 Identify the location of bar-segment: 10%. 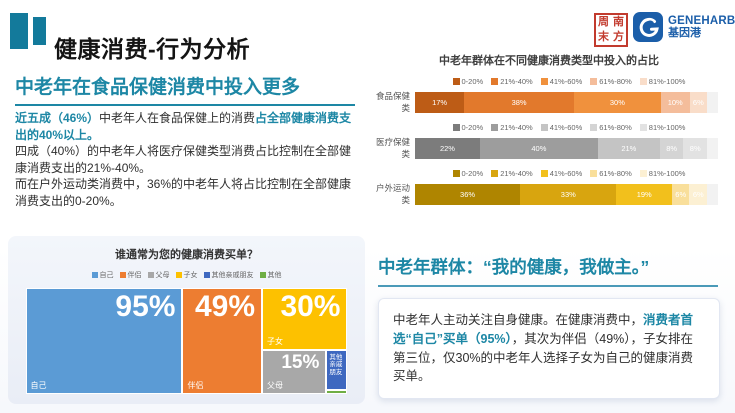
(675, 102).